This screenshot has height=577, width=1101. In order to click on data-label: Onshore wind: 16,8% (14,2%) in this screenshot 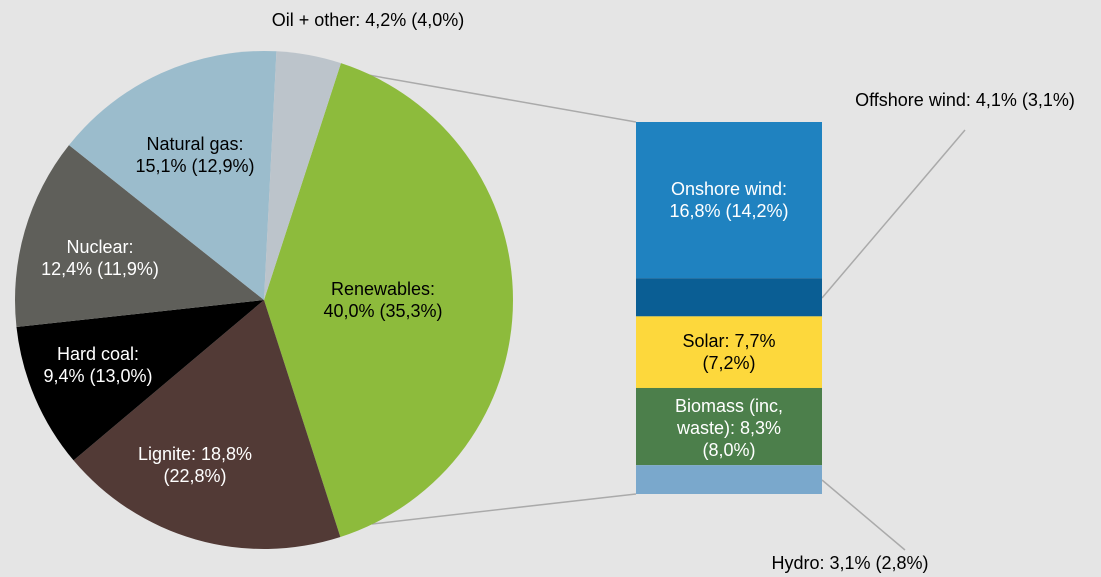, I will do `click(729, 200)`.